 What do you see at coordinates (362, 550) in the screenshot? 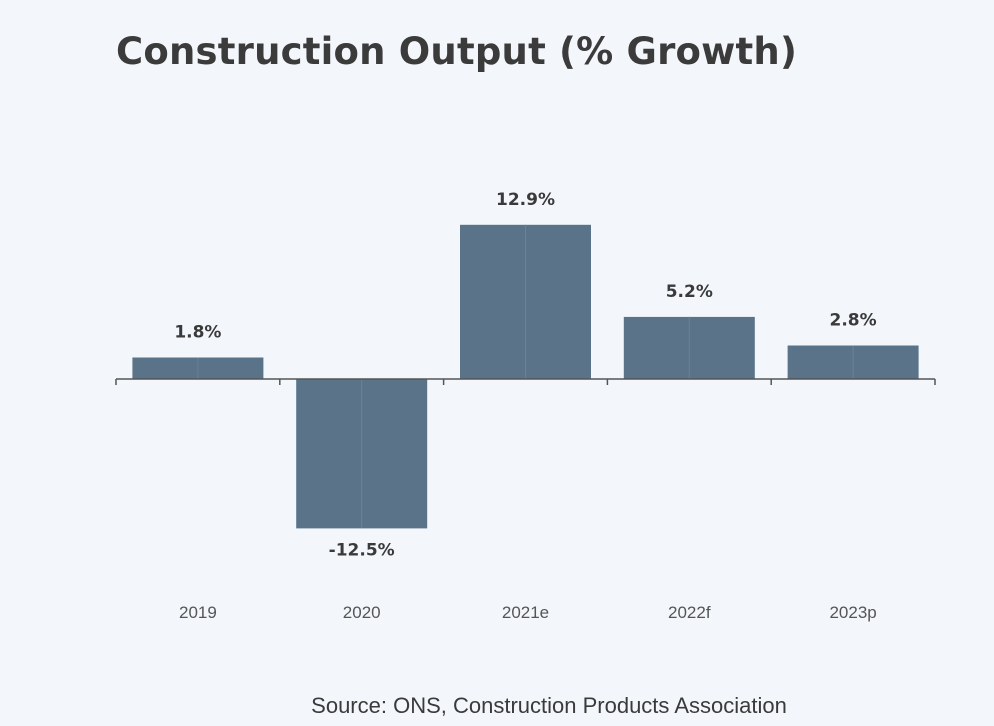
I see `data-label: -12.5%` at bounding box center [362, 550].